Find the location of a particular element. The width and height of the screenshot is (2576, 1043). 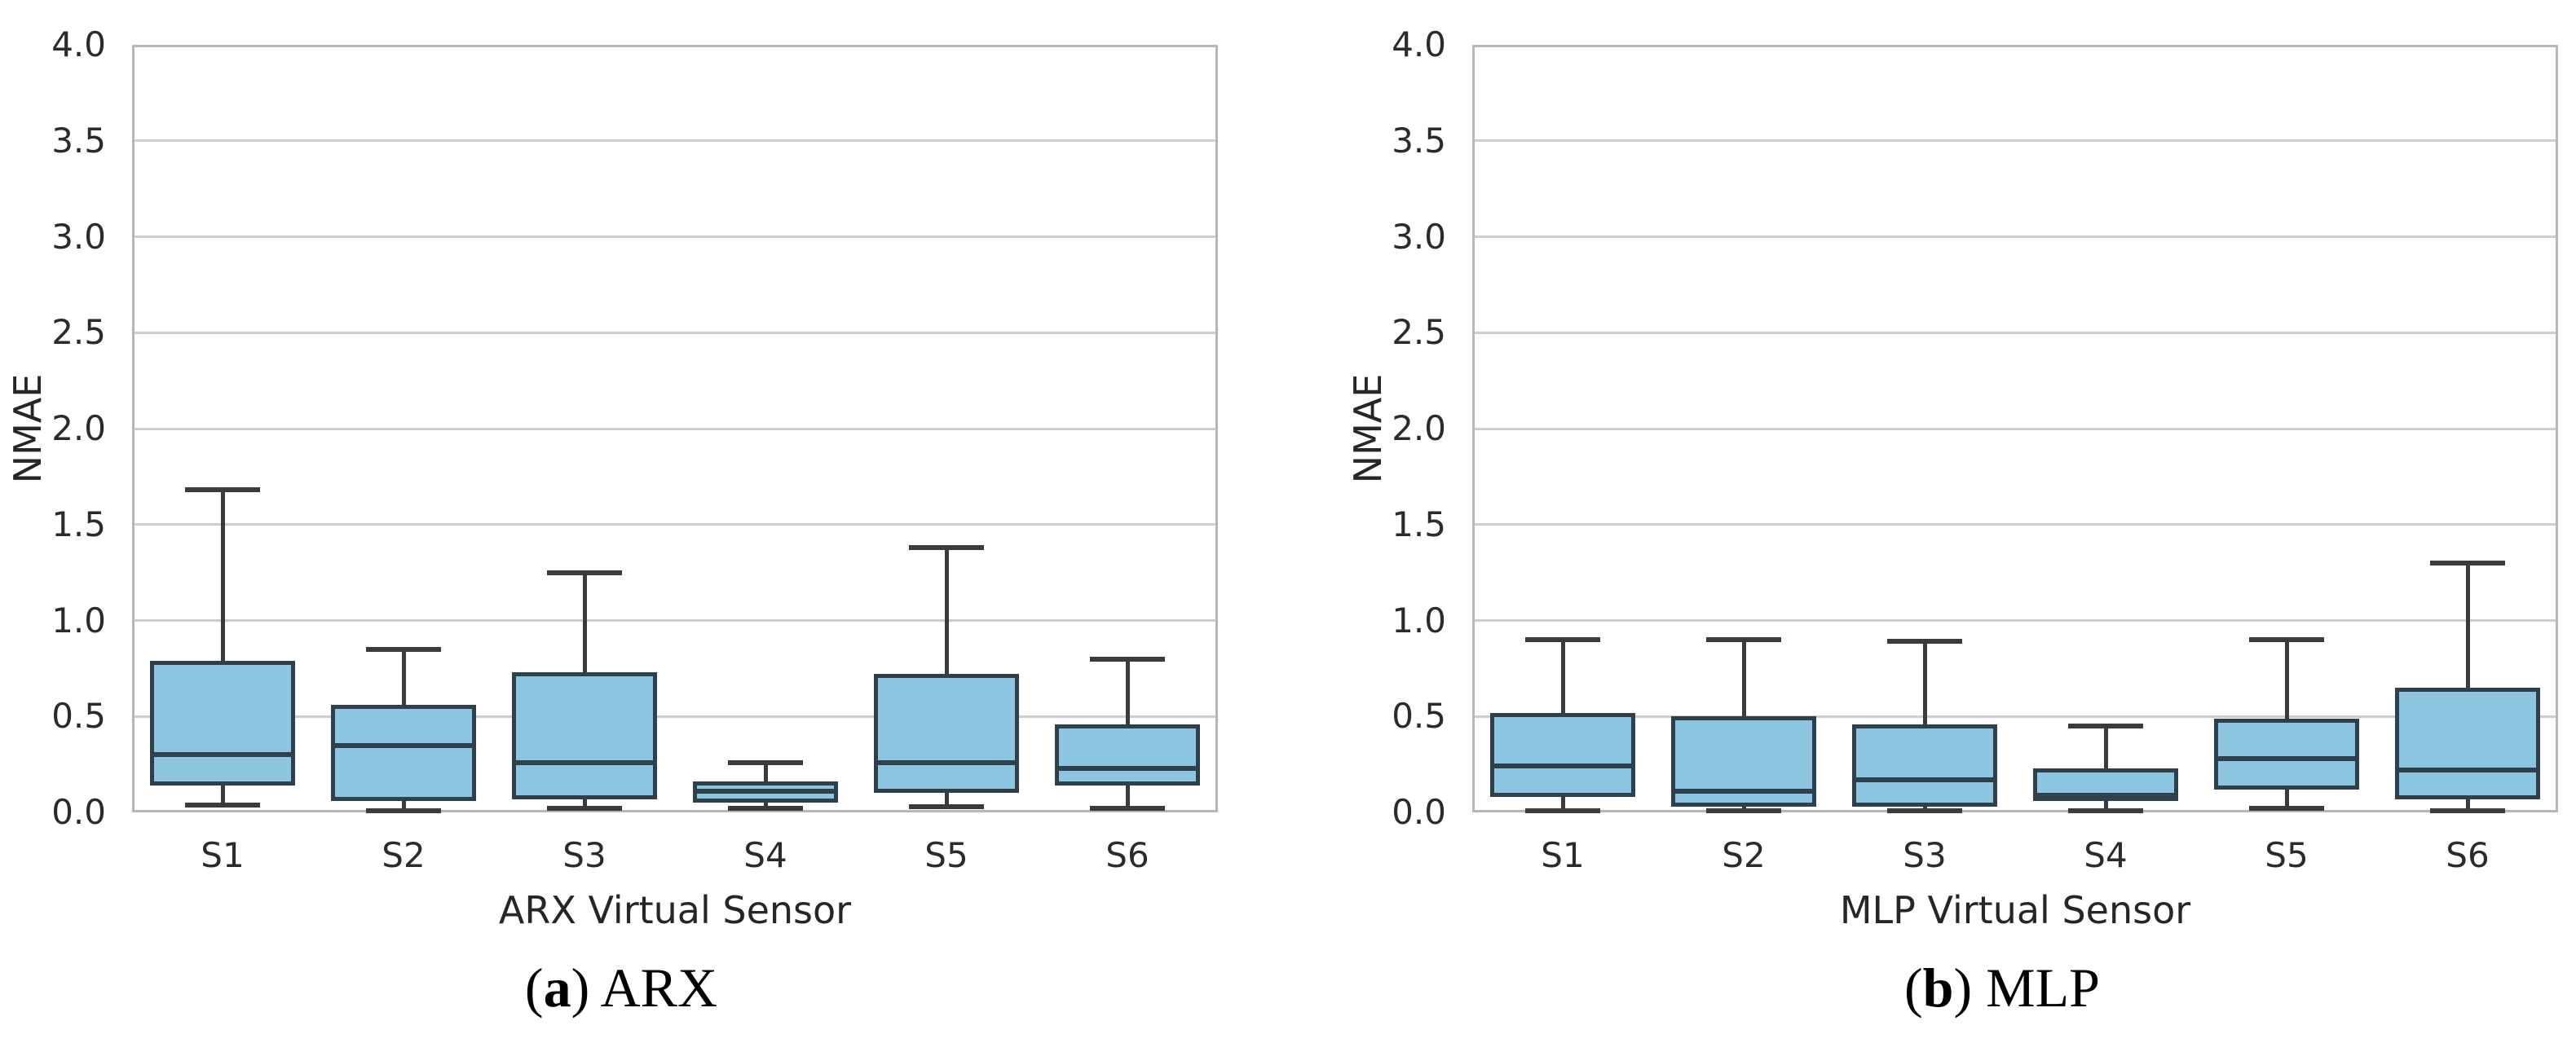

y-tick-label: 2.0 is located at coordinates (78, 428).